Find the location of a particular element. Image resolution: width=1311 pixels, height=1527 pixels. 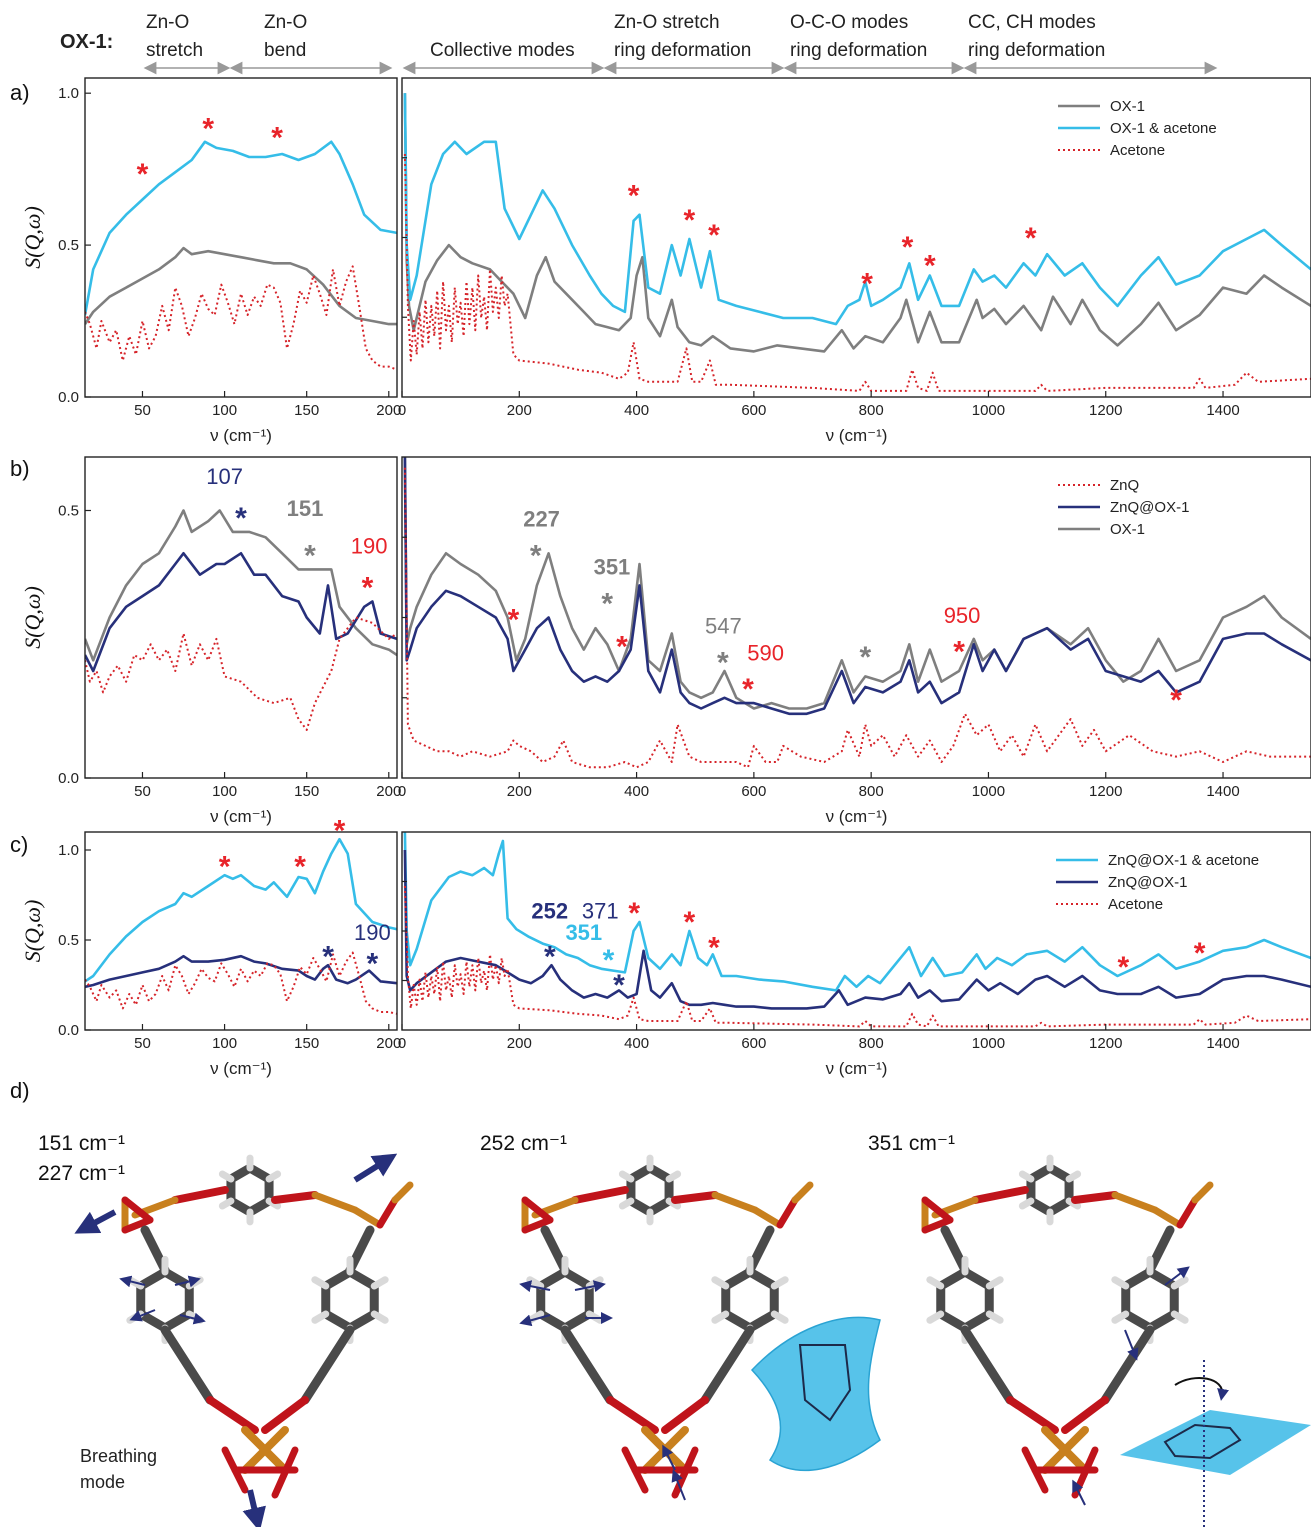

x-tick-label: 0 is located at coordinates (402, 1043).